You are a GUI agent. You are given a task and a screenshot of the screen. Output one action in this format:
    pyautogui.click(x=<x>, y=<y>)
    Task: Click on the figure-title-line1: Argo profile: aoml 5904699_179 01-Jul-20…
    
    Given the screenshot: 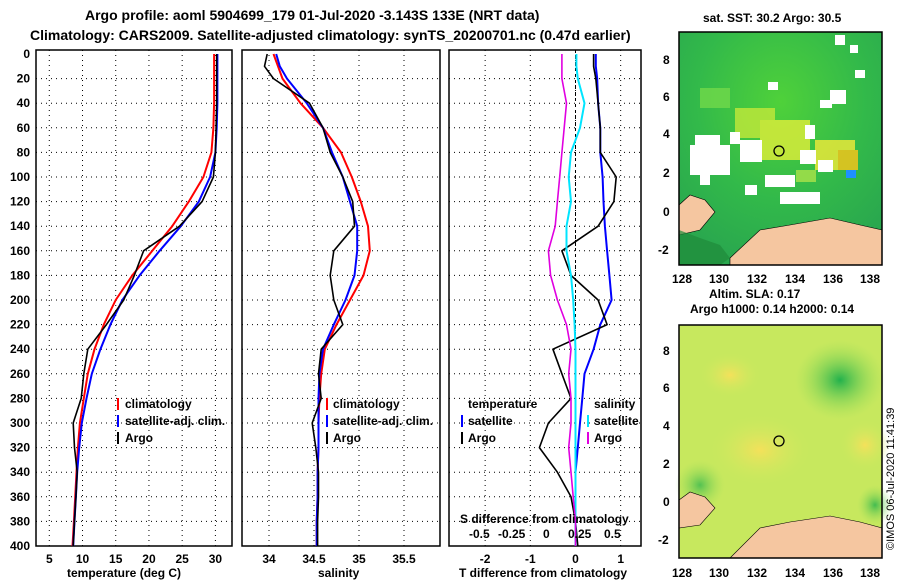 What is the action you would take?
    pyautogui.click(x=312, y=15)
    